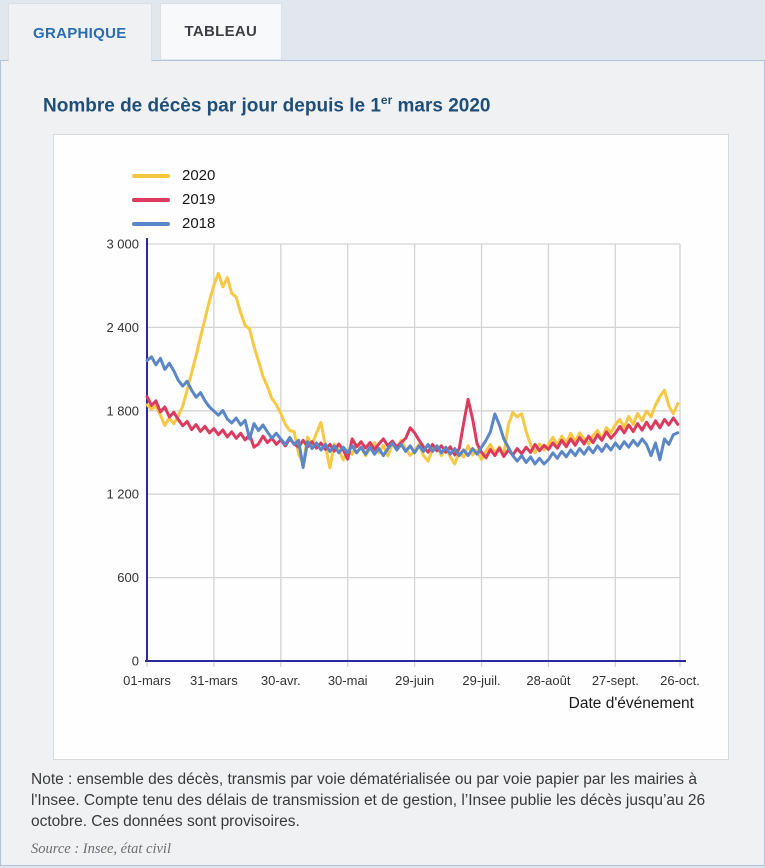 The height and width of the screenshot is (868, 765). I want to click on x-tick-label: 27-sept., so click(615, 680).